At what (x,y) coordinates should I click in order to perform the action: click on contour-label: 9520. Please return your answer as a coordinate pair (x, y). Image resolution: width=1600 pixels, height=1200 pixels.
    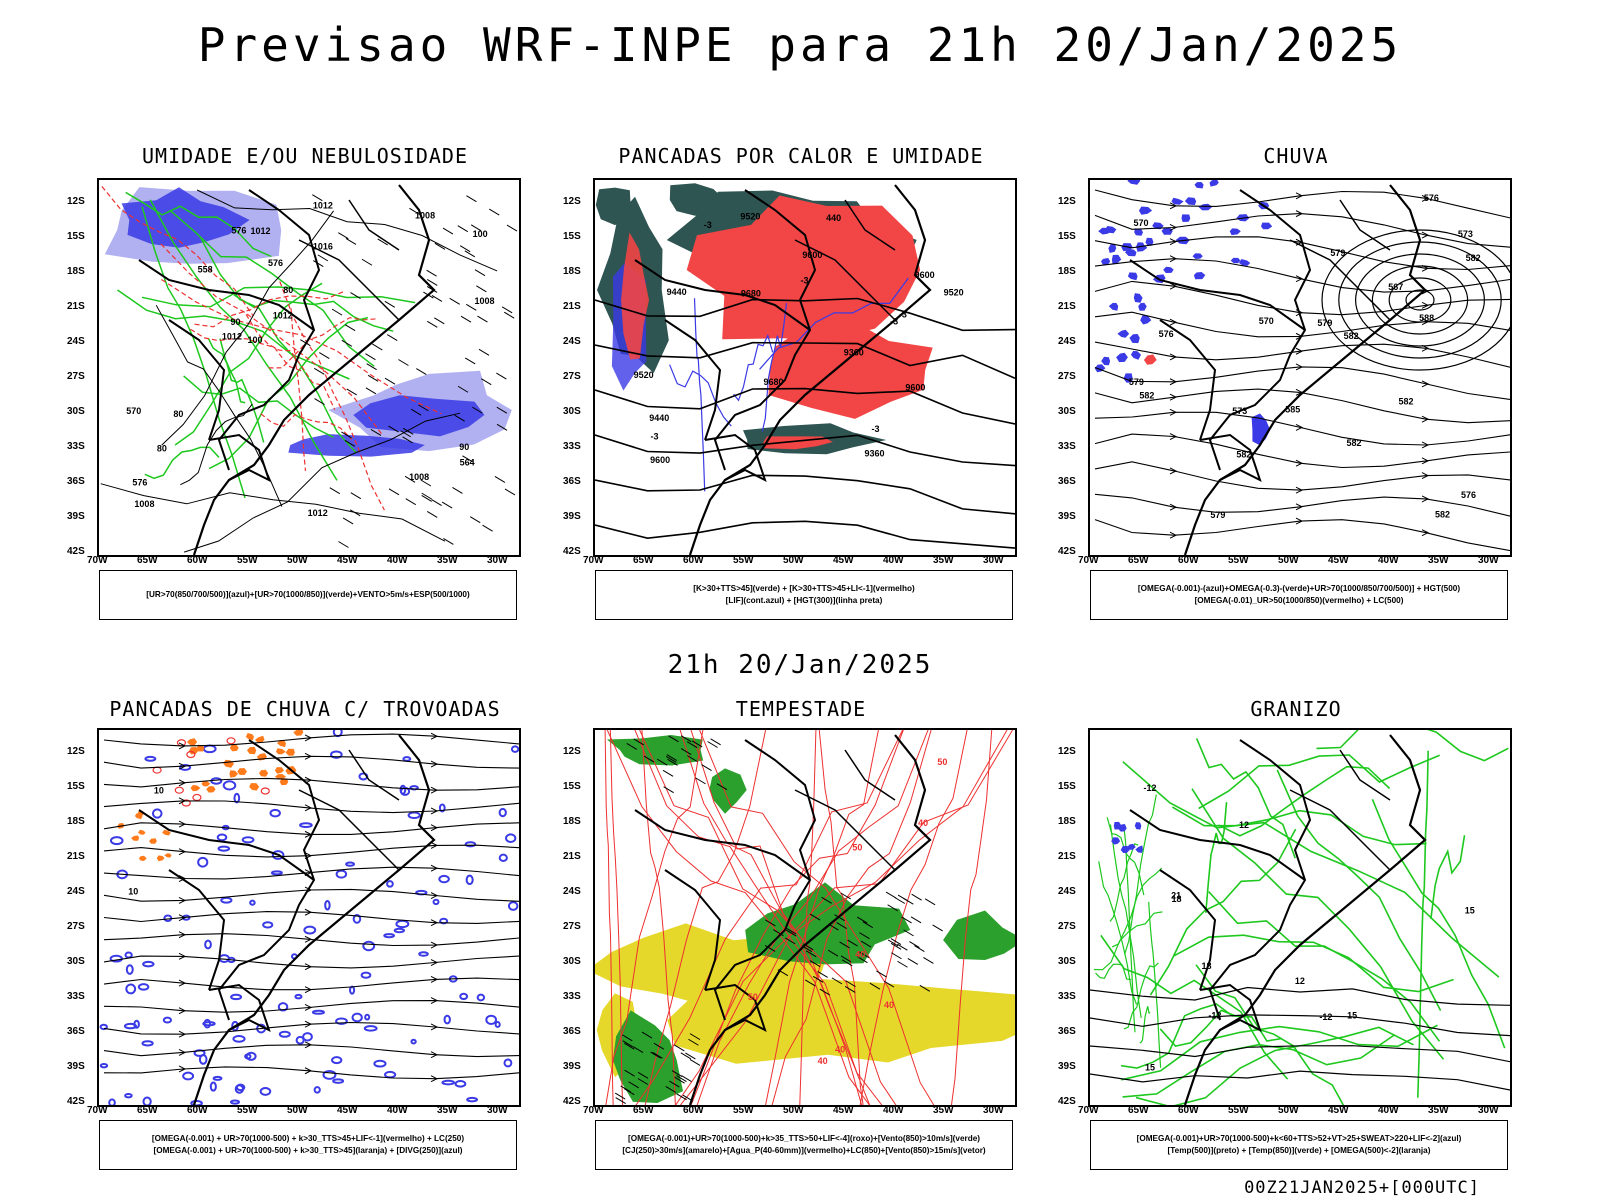
    Looking at the image, I should click on (750, 216).